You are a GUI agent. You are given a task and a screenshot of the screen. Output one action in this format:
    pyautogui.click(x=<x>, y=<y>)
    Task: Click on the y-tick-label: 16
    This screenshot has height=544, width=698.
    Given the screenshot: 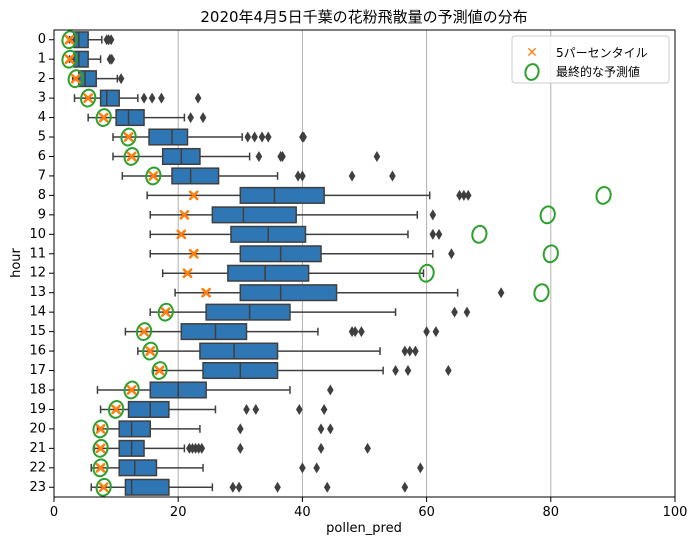 What is the action you would take?
    pyautogui.click(x=37, y=351)
    